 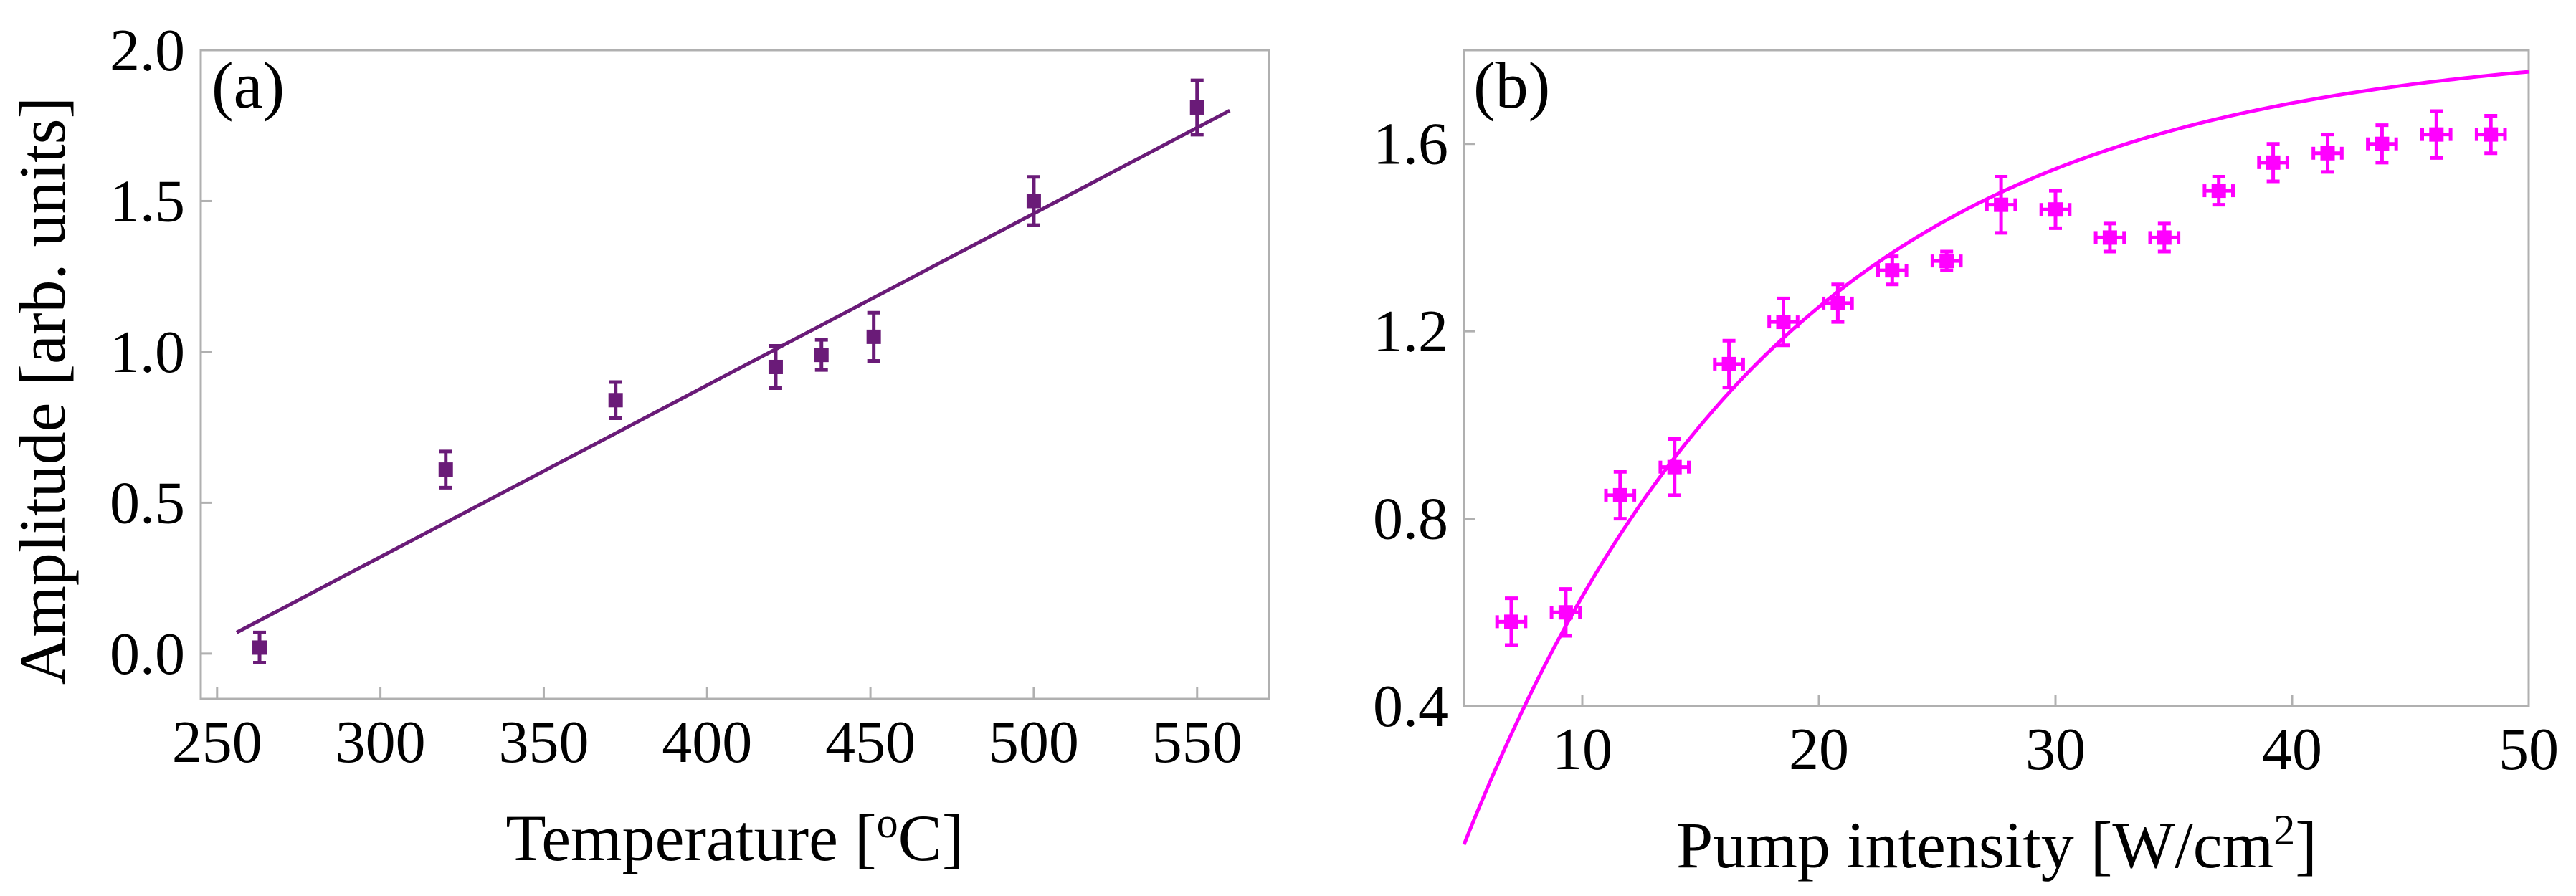 What do you see at coordinates (707, 742) in the screenshot?
I see `panel-a-xtick-label-3: 400` at bounding box center [707, 742].